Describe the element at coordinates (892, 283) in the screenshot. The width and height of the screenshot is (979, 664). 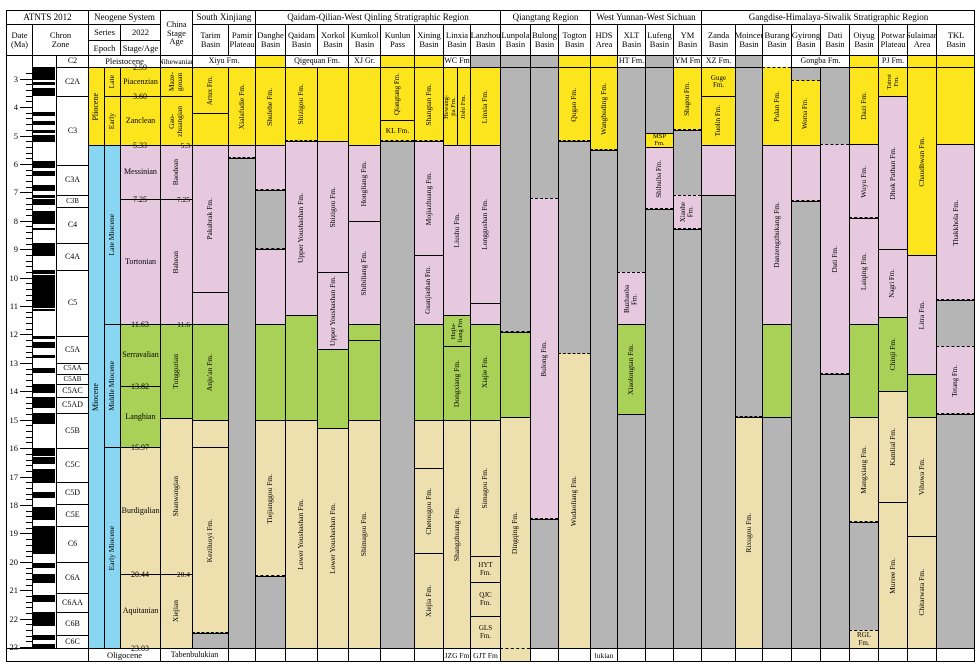
I see `formation: Nagri Fm.` at that location.